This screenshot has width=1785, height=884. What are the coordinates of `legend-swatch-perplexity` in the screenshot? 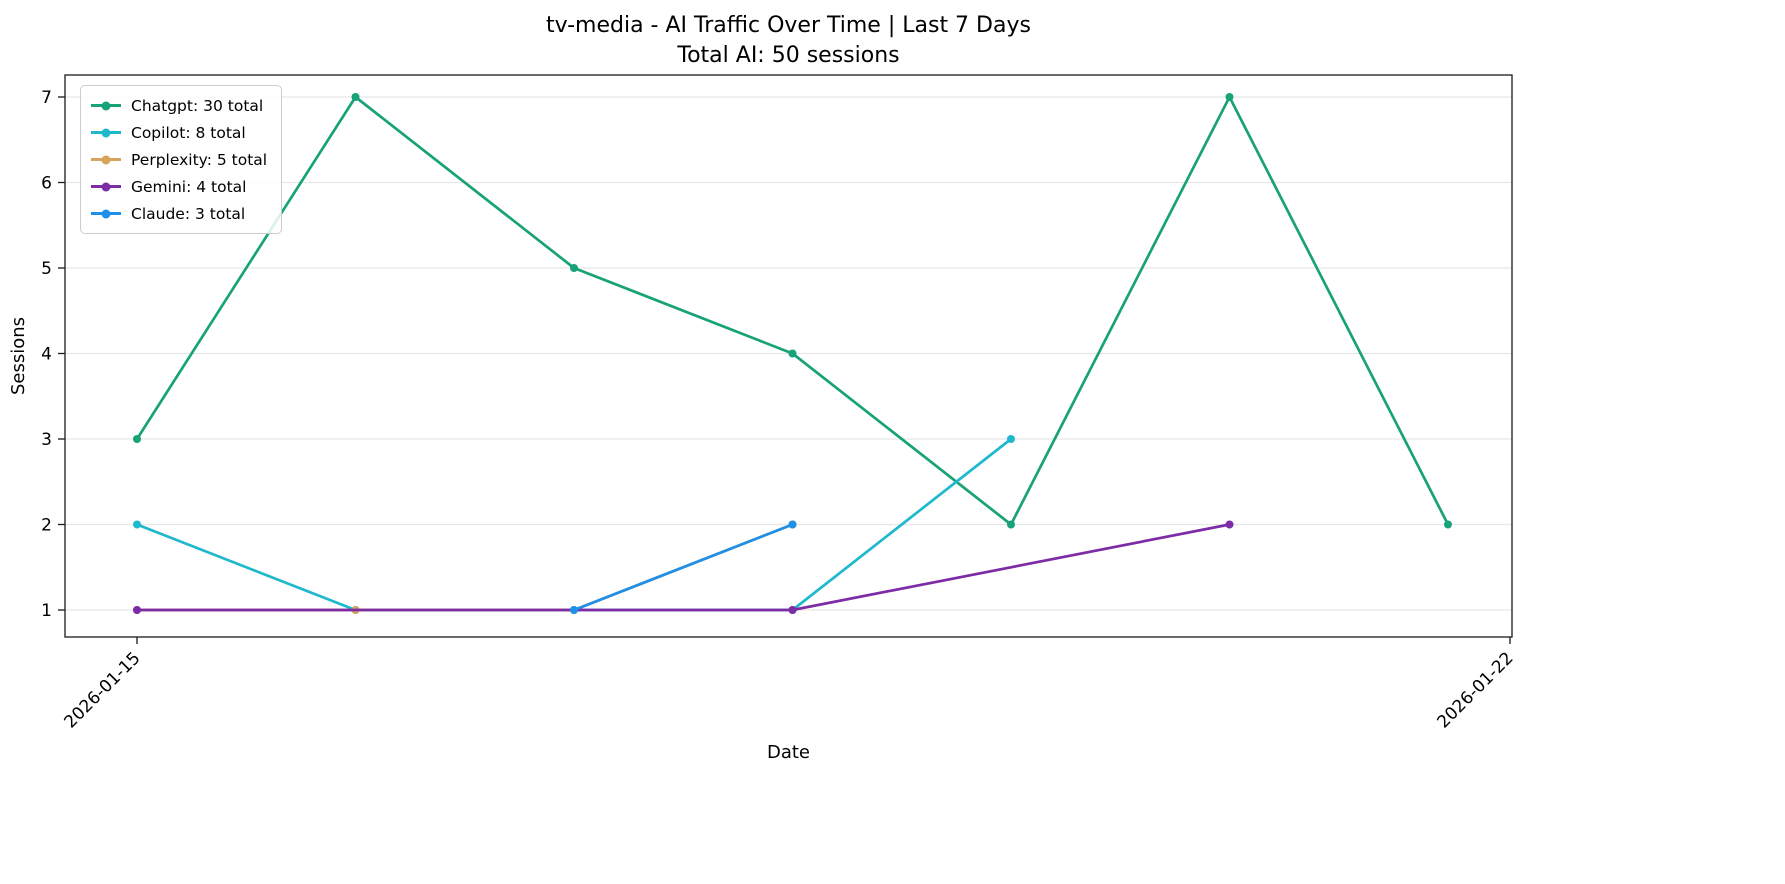 It's located at (106, 159).